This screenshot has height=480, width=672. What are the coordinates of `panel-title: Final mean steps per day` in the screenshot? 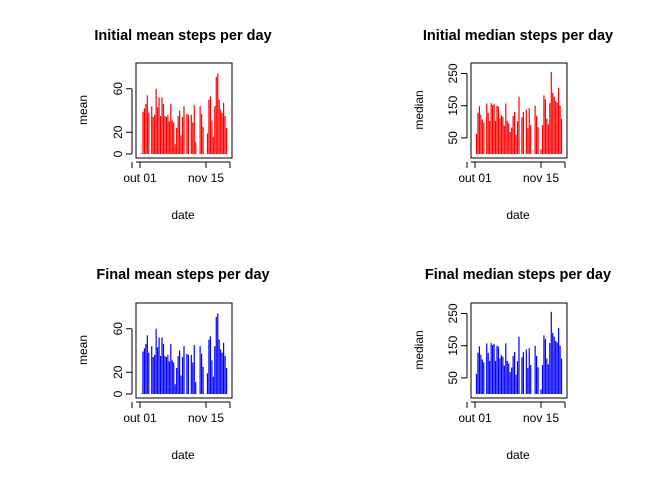 It's located at (182, 275).